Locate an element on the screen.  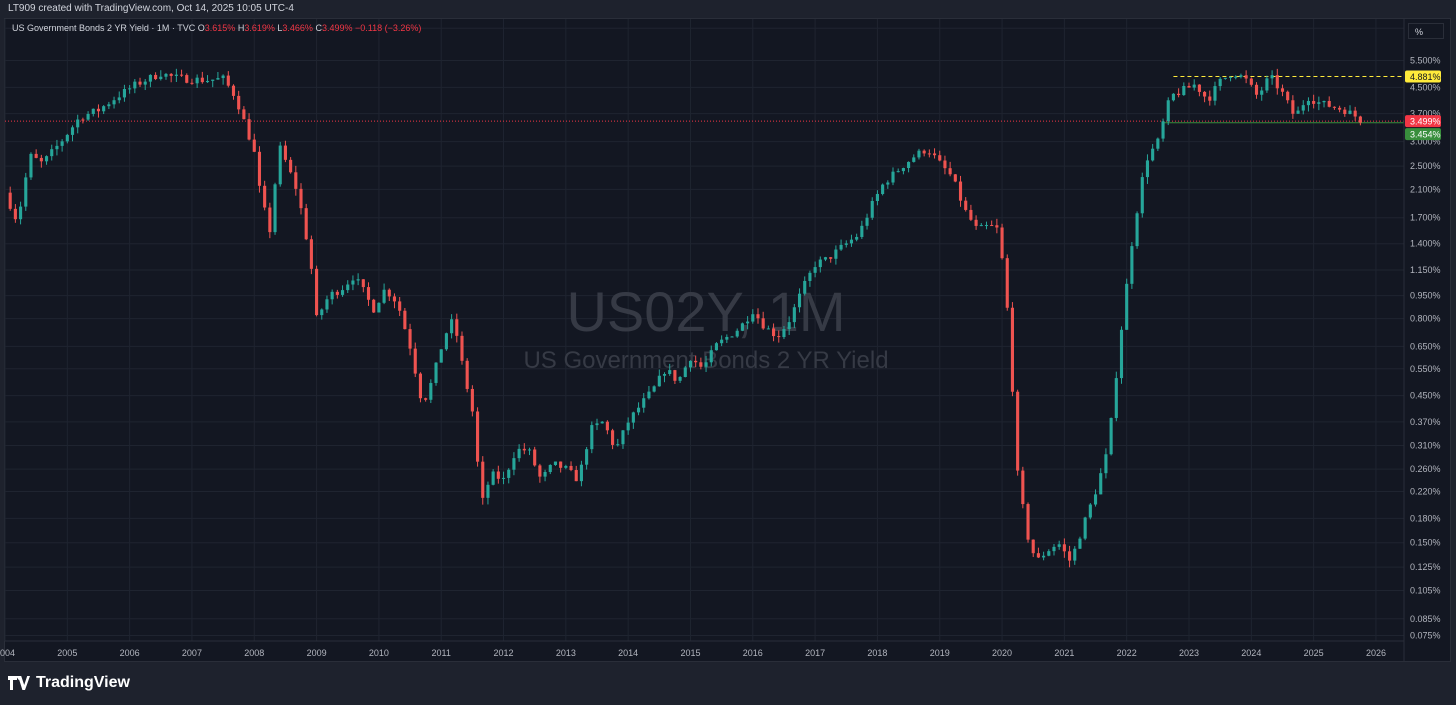
time-tick-label: 2018 is located at coordinates (877, 653).